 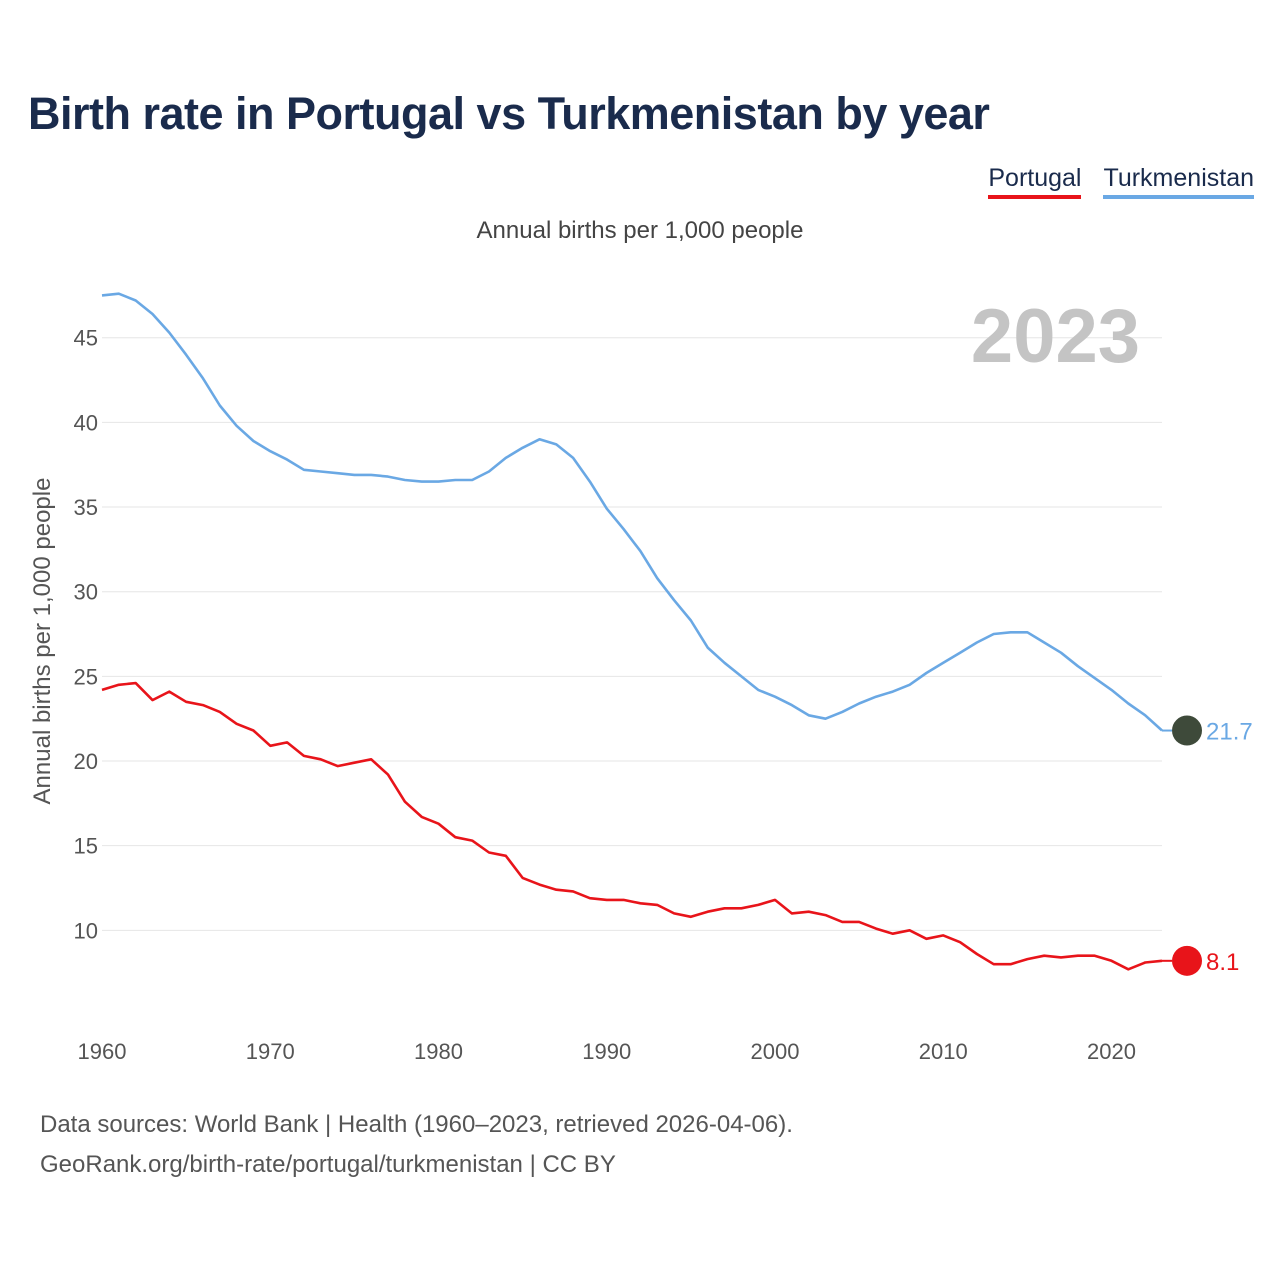 I want to click on end-value-label: 21.7, so click(x=1229, y=732).